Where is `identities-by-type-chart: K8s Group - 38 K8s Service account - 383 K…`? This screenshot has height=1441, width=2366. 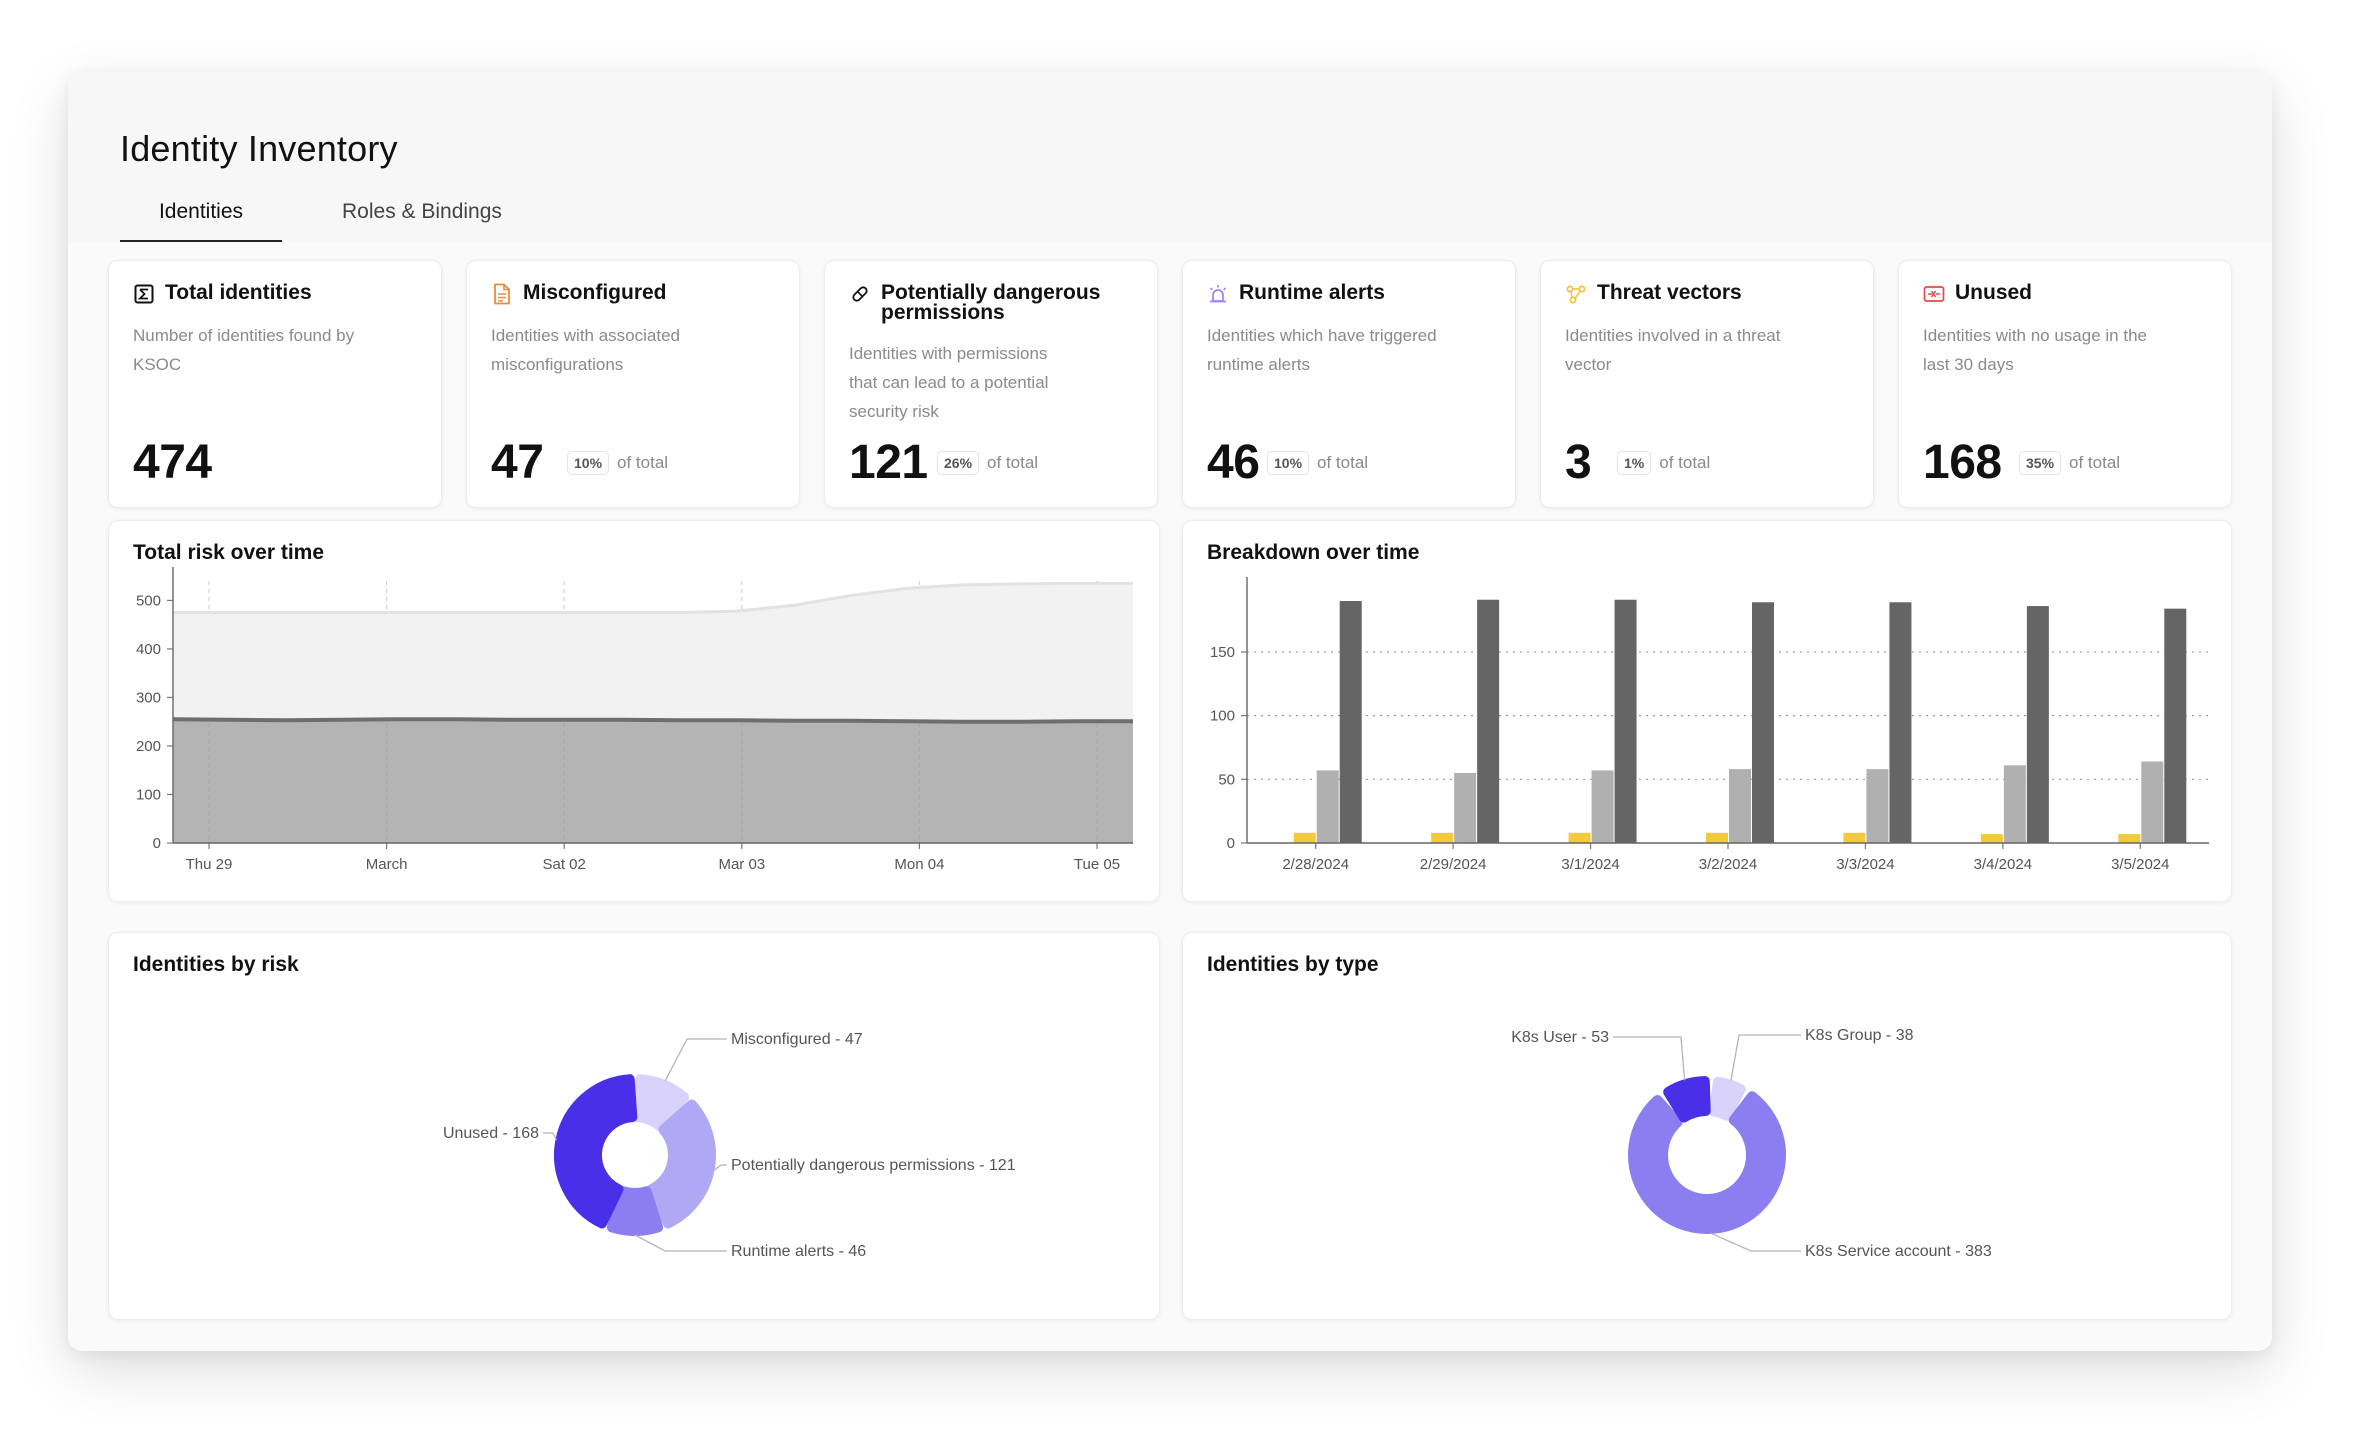 identities-by-type-chart: K8s Group - 38 K8s Service account - 383 K… is located at coordinates (1751, 1143).